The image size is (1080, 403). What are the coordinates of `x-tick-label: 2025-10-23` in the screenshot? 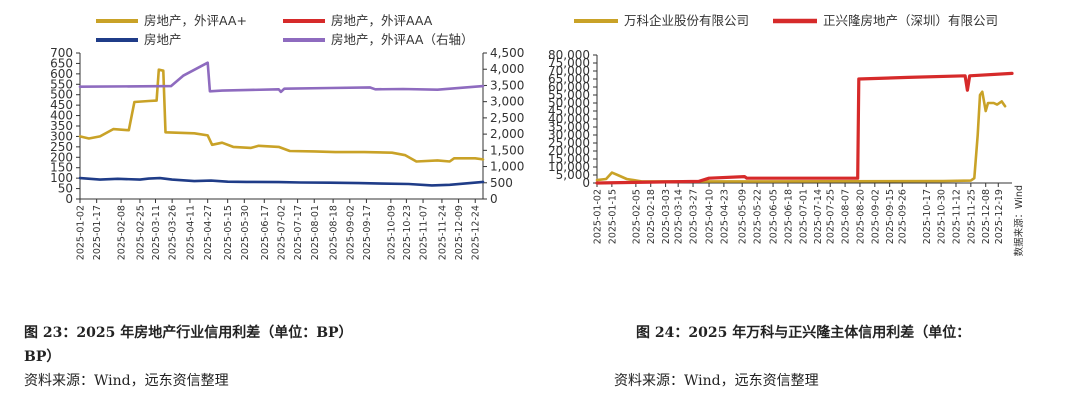 It's located at (407, 232).